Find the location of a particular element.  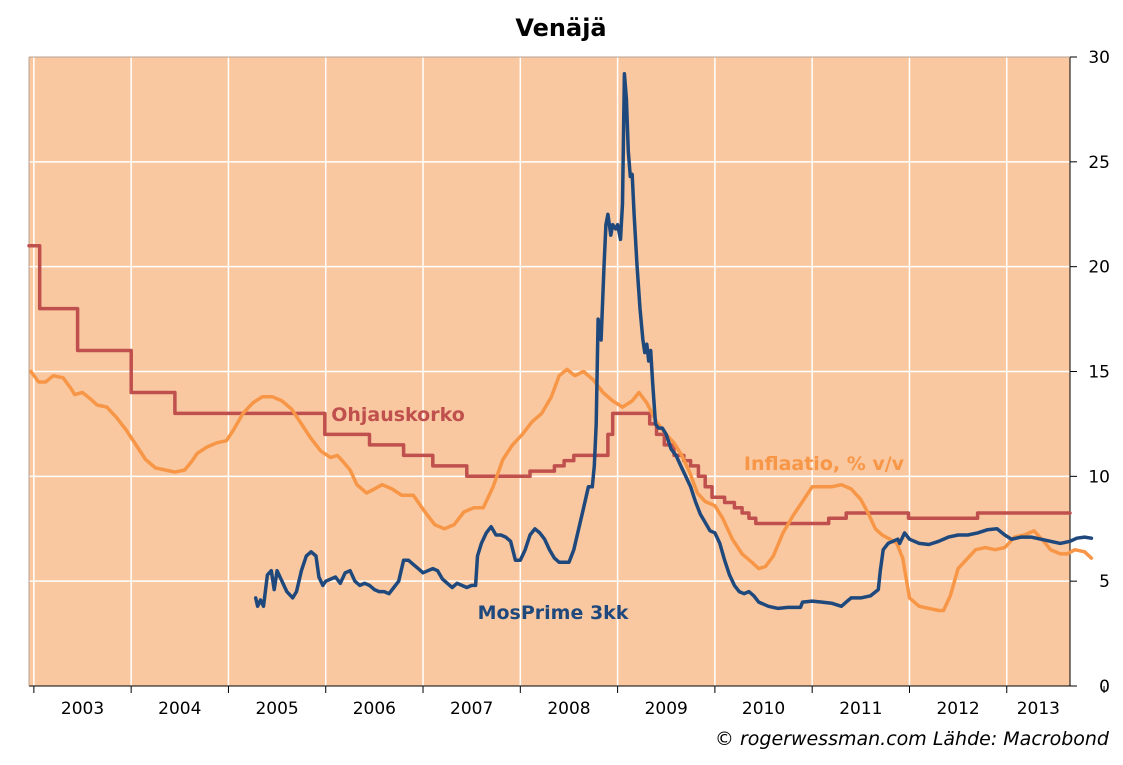

series-labels: Ohjauskorko Inflaatio, % v/v MosPrime 3kk is located at coordinates (617, 514).